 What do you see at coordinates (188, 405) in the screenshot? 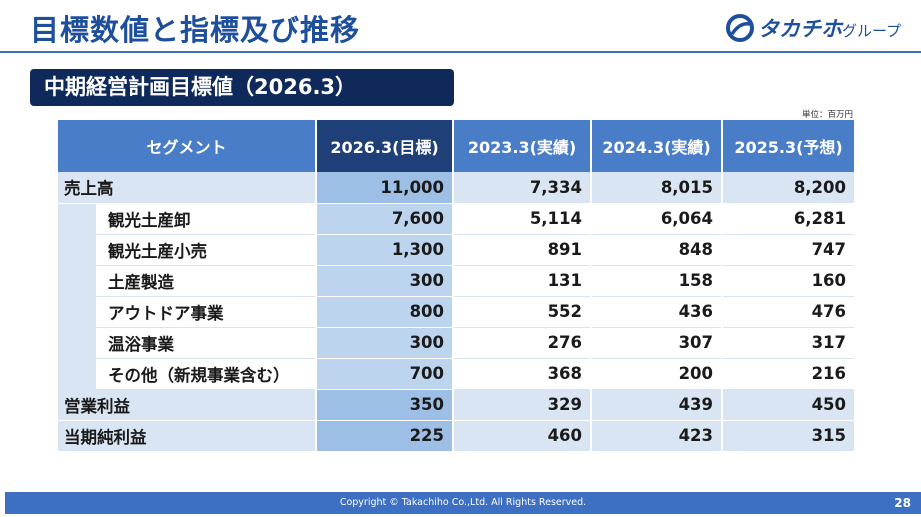
I see `row-label: 営業利益` at bounding box center [188, 405].